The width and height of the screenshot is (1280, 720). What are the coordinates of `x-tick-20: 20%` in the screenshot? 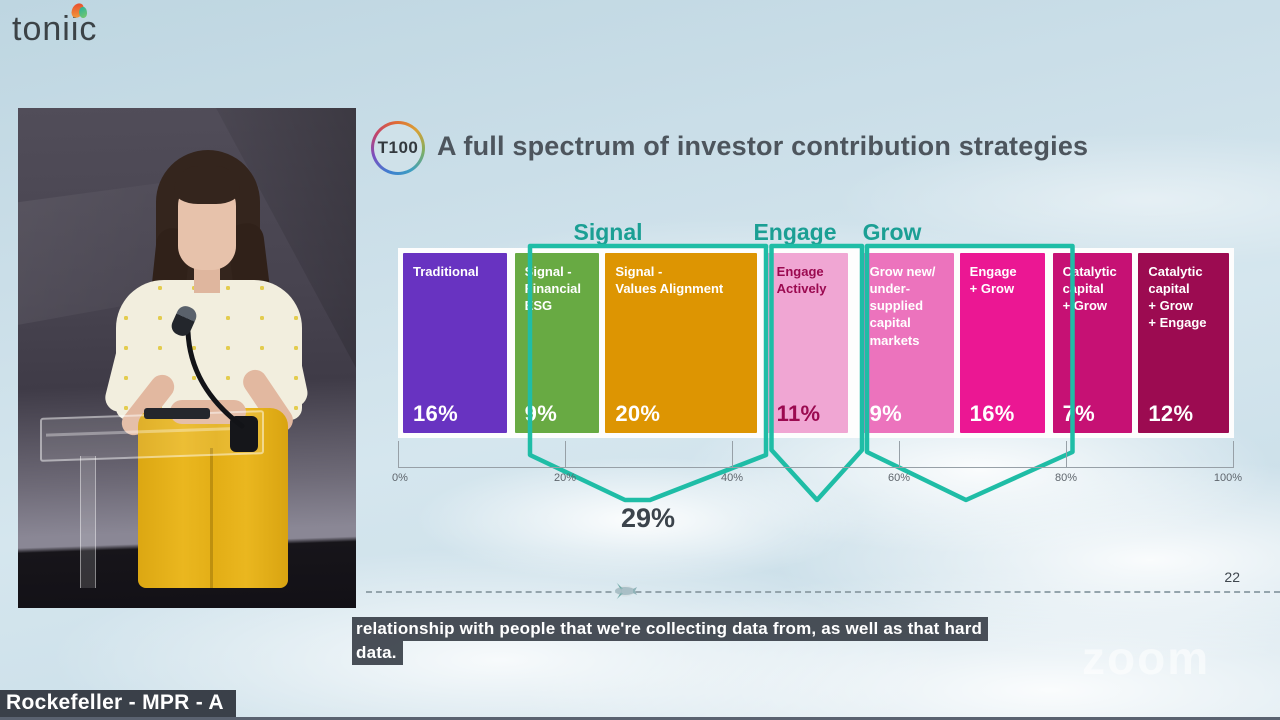 It's located at (565, 478).